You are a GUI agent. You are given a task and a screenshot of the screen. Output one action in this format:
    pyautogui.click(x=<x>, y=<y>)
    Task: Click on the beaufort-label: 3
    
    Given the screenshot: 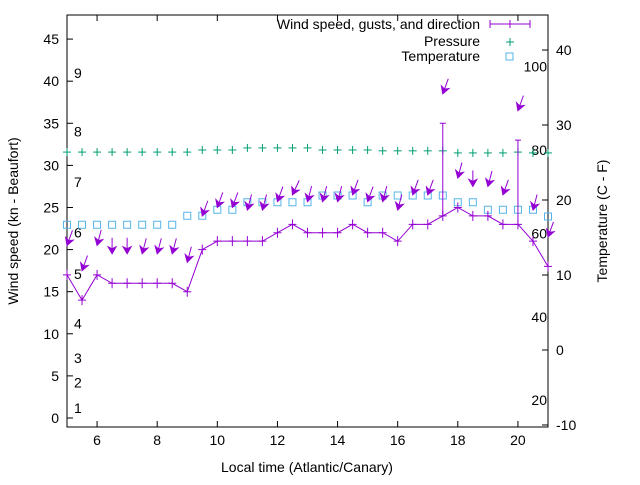 What is the action you would take?
    pyautogui.click(x=78, y=358)
    